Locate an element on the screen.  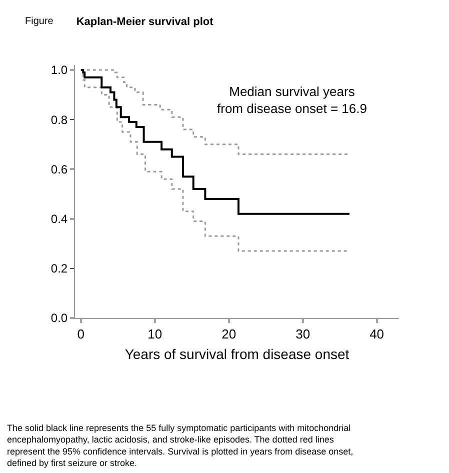
x-tick-label: 30 is located at coordinates (303, 334).